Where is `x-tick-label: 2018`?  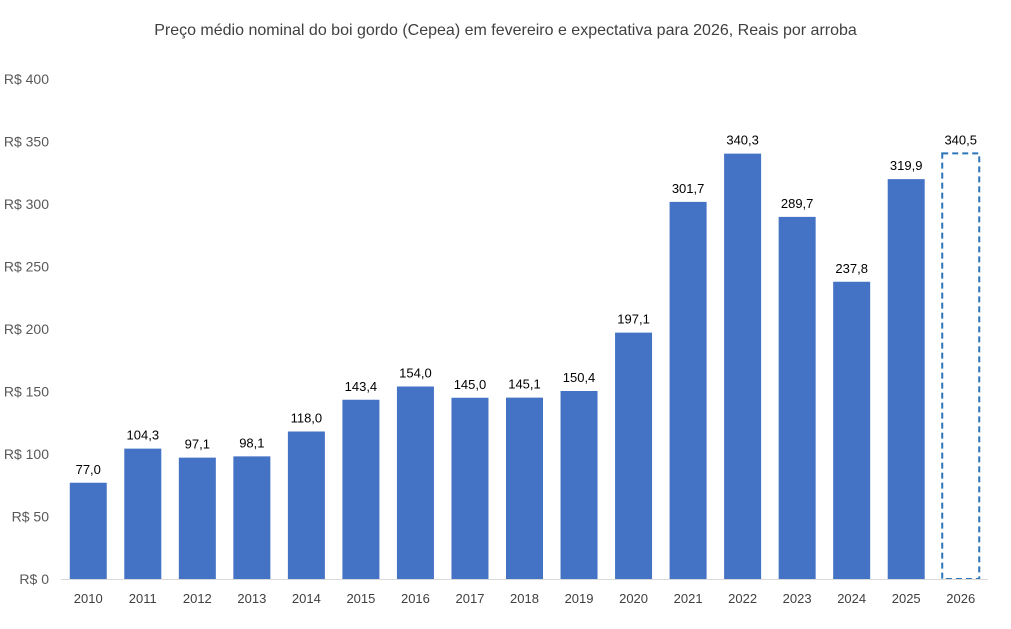 x-tick-label: 2018 is located at coordinates (524, 598).